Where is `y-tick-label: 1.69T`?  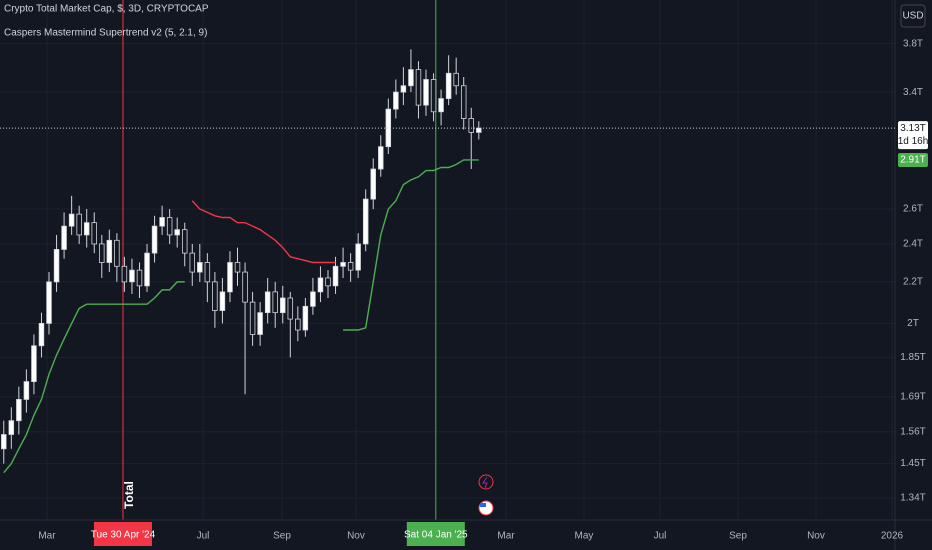
y-tick-label: 1.69T is located at coordinates (913, 396).